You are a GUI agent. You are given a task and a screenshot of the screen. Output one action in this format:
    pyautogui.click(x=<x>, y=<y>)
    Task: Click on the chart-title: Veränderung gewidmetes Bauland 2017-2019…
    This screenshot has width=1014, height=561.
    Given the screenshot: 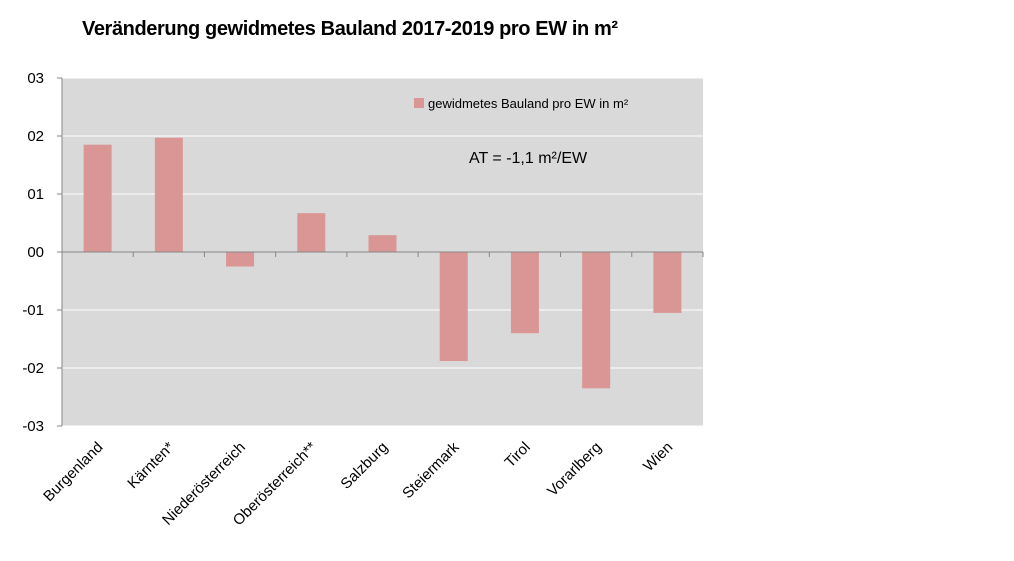 What is the action you would take?
    pyautogui.click(x=350, y=29)
    